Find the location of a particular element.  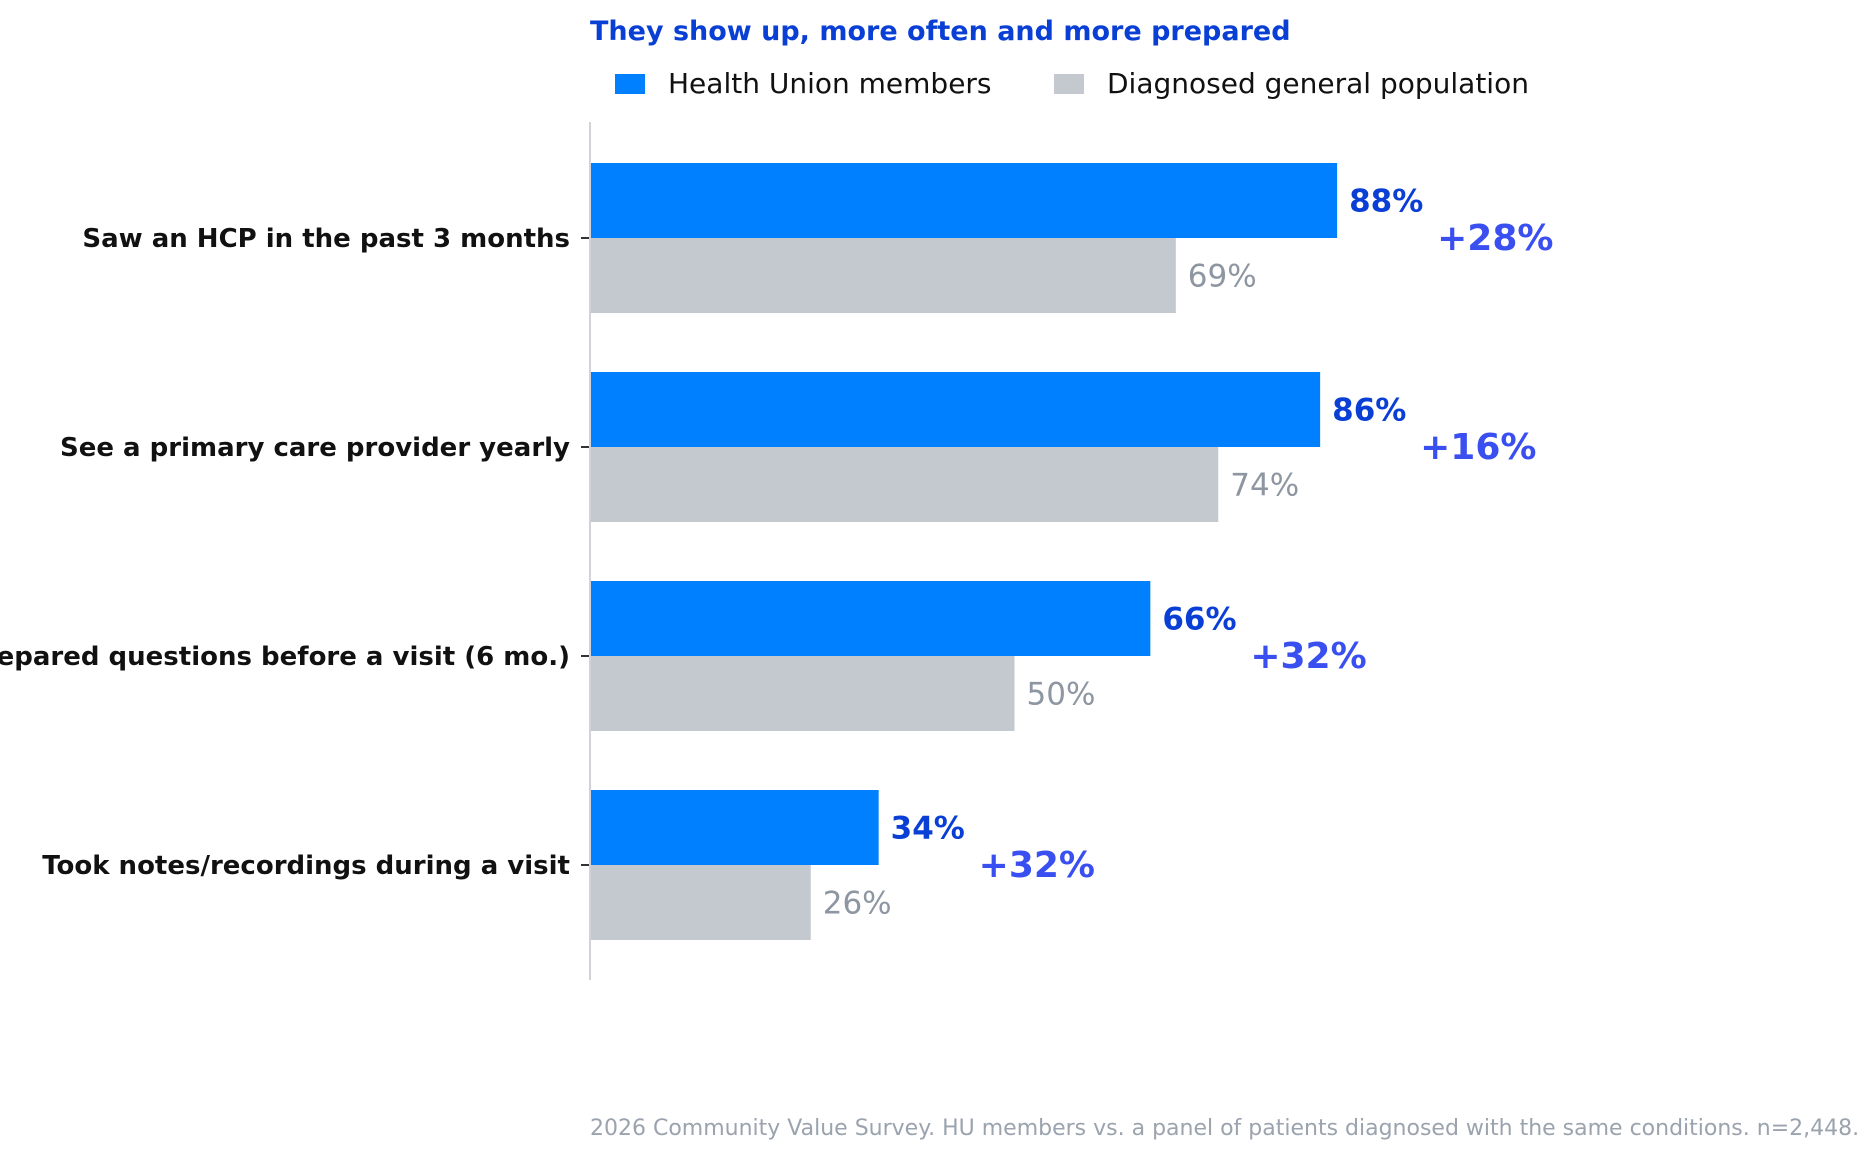

difference-label: +28% is located at coordinates (1495, 238).